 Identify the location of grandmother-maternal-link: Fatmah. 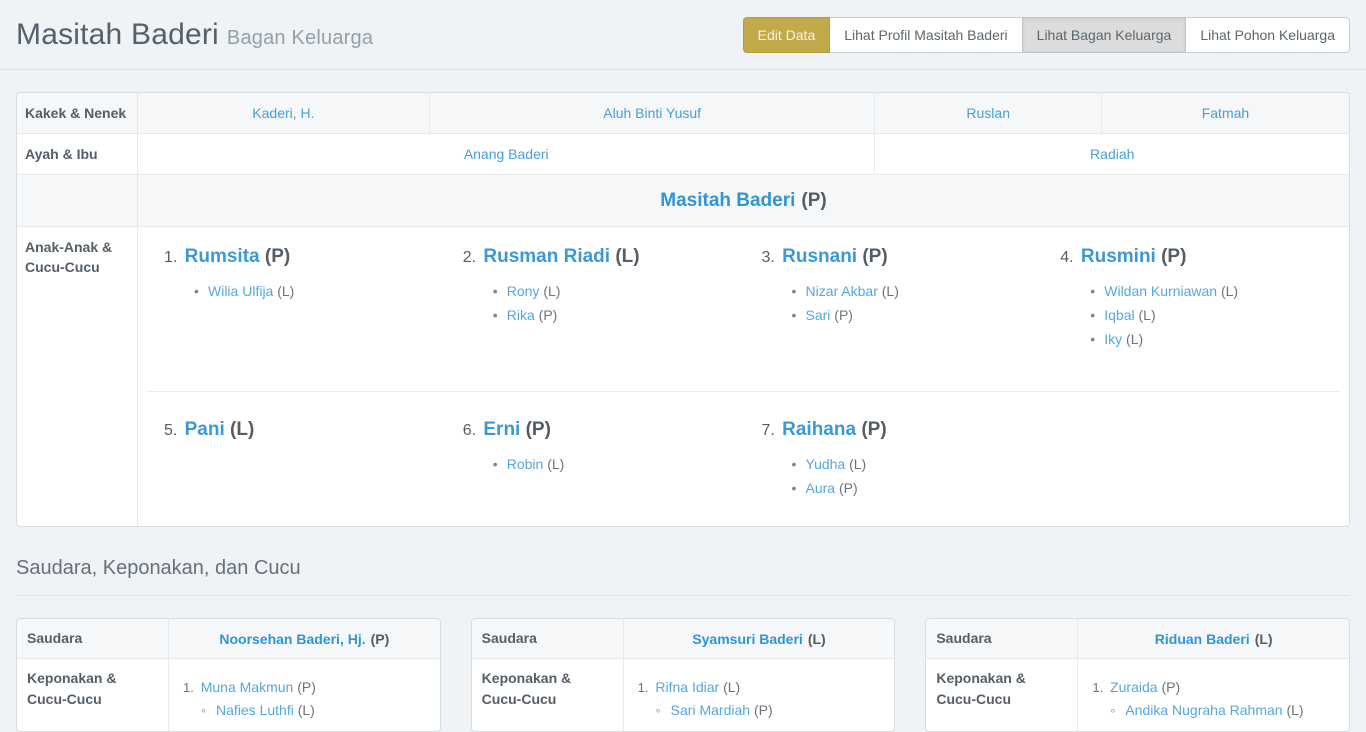
(1225, 113).